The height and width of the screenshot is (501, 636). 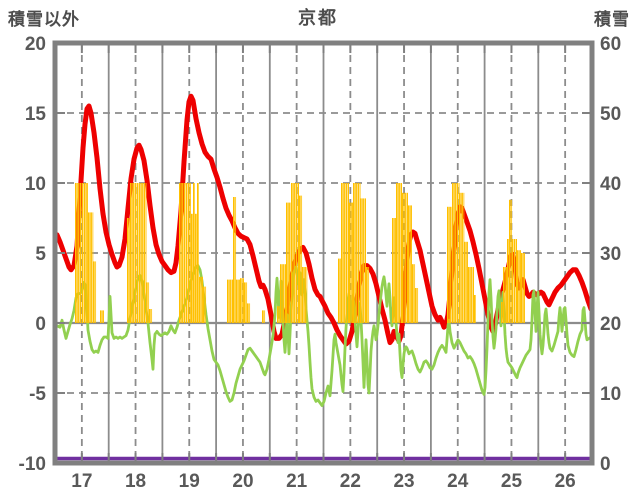 What do you see at coordinates (37, 394) in the screenshot?
I see `left-axis-tick-label: -5` at bounding box center [37, 394].